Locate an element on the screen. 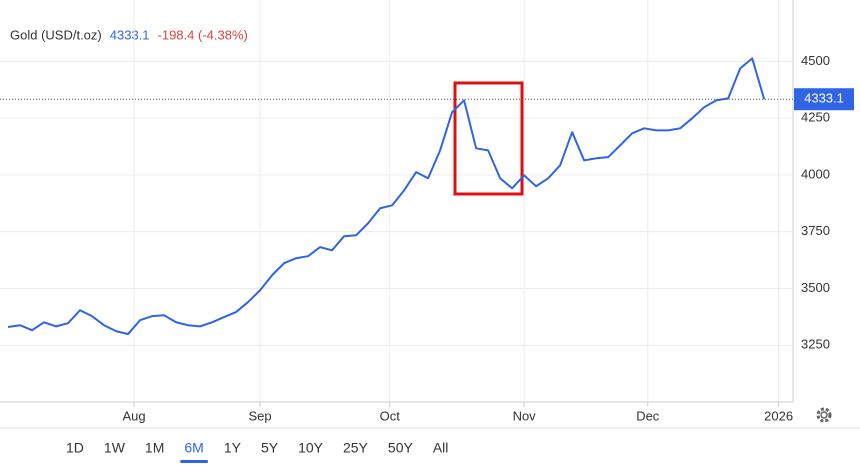 The height and width of the screenshot is (474, 860). range-button: 25Y is located at coordinates (356, 448).